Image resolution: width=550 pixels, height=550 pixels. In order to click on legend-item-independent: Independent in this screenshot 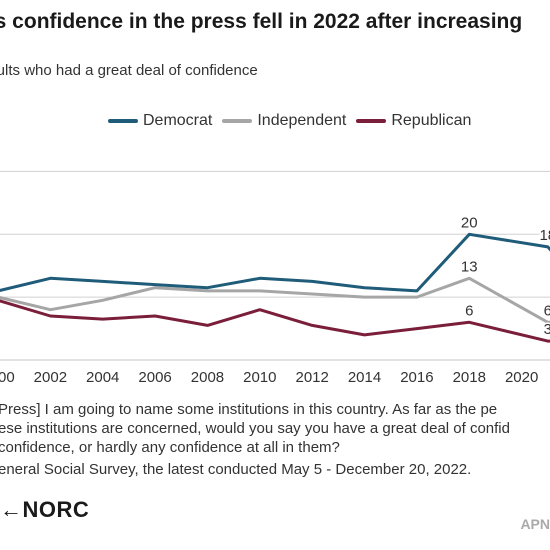, I will do `click(284, 121)`.